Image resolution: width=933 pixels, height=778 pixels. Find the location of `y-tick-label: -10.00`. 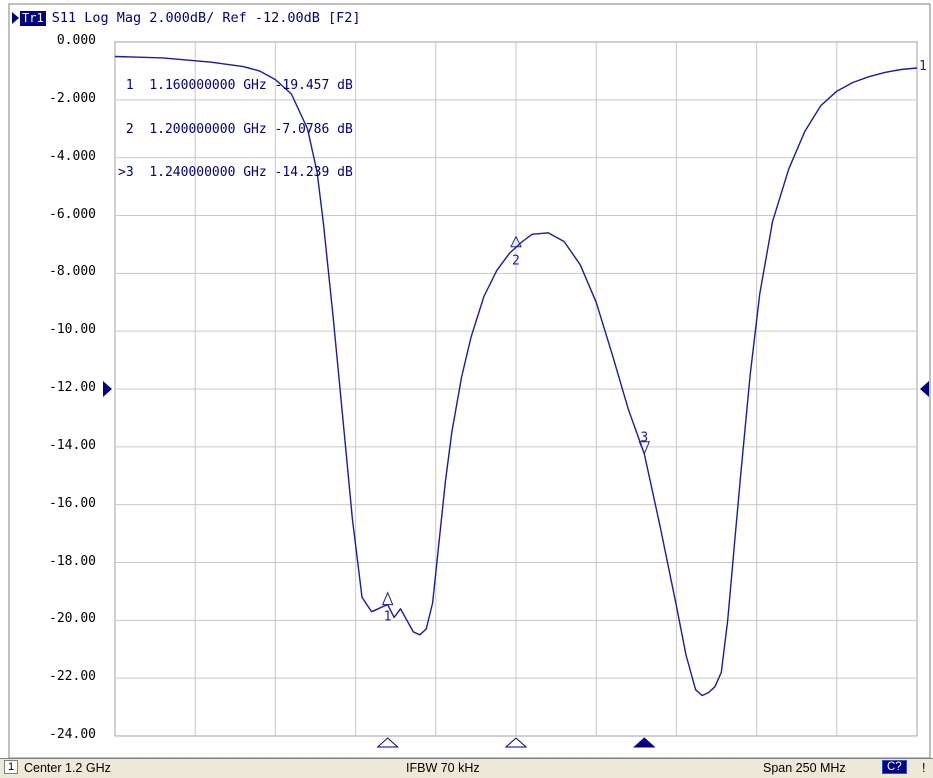

y-tick-label: -10.00 is located at coordinates (72, 330).